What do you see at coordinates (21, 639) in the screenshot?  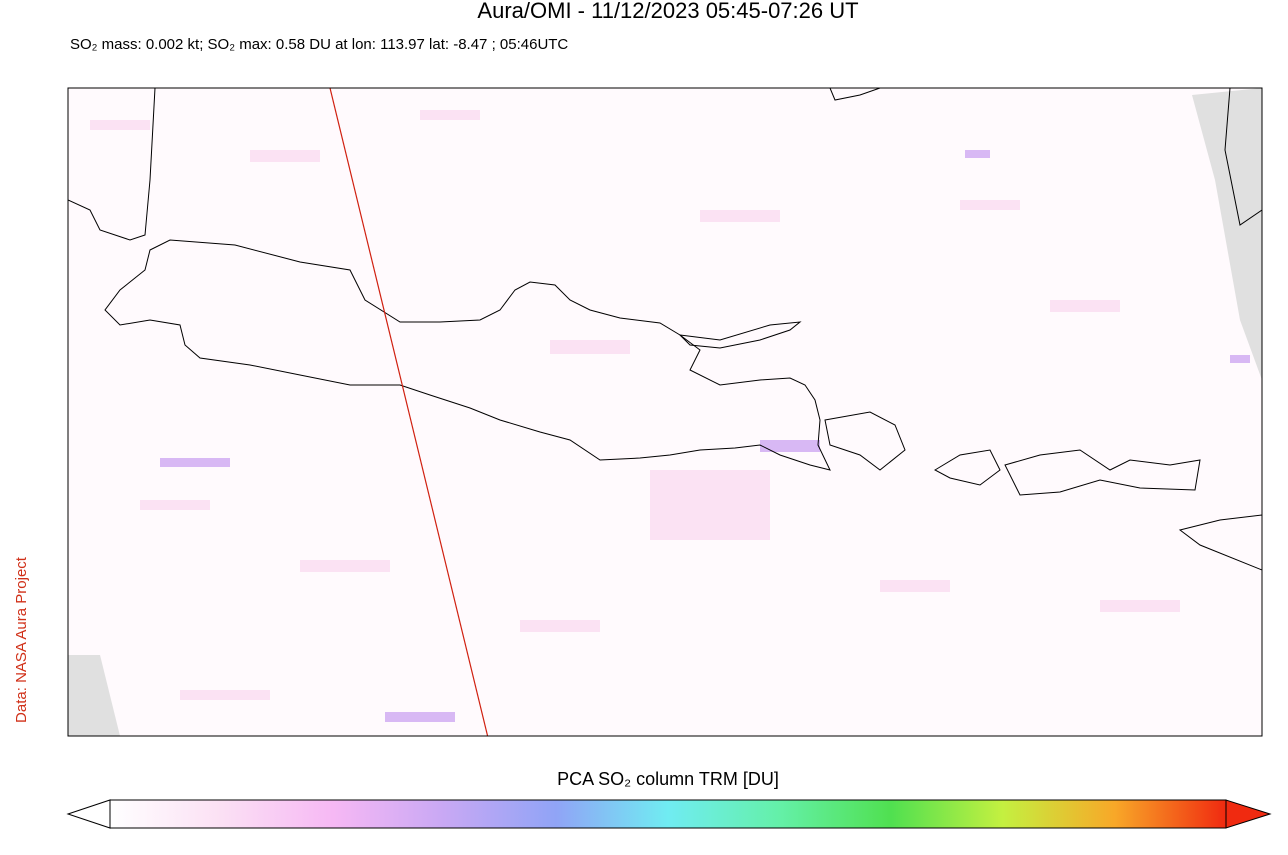 I see `credit: Data: NASA Aura Project` at bounding box center [21, 639].